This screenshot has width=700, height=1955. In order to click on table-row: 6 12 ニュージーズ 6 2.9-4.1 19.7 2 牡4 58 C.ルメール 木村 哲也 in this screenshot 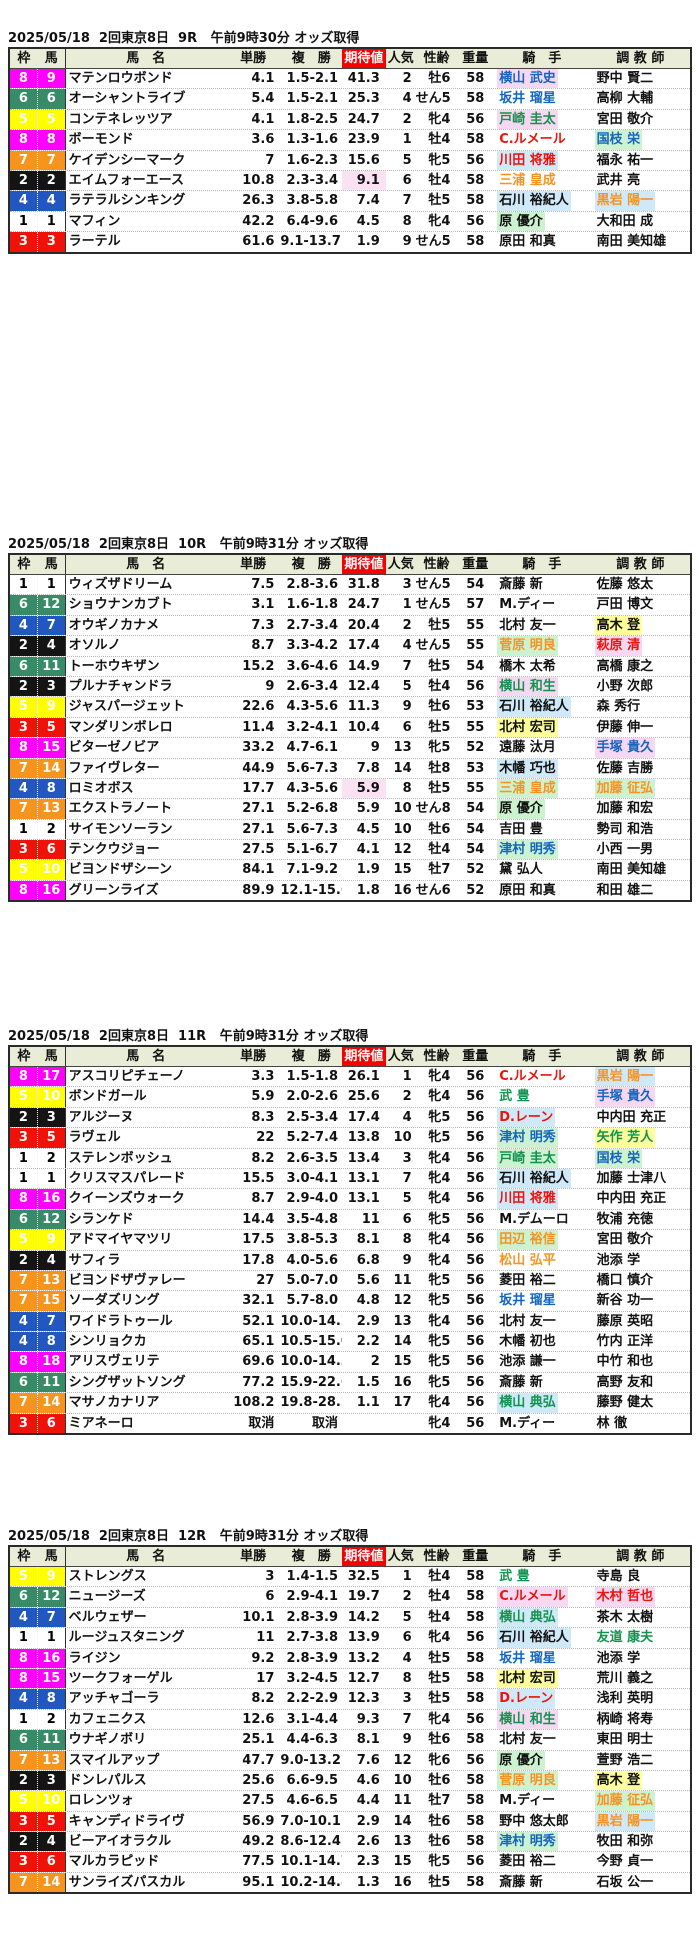, I will do `click(350, 1596)`.